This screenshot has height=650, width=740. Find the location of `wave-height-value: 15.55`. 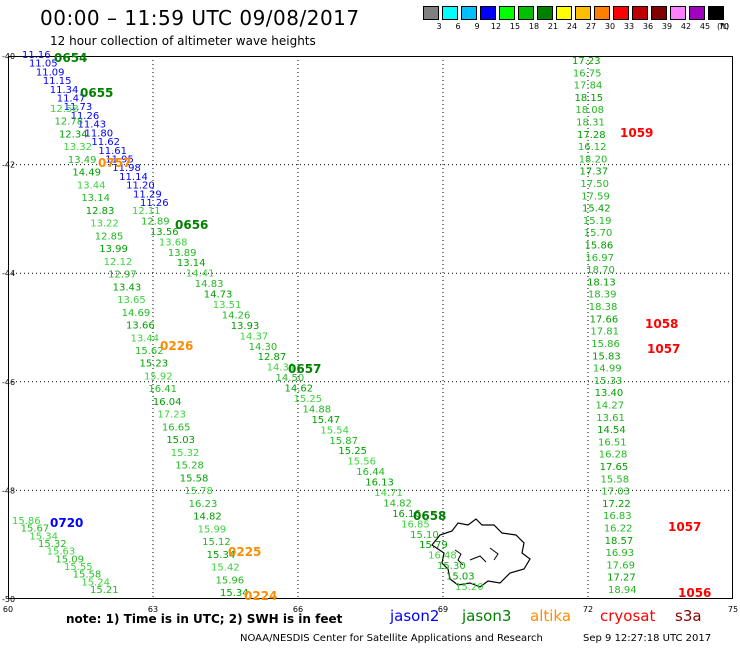

wave-height-value: 15.55 is located at coordinates (78, 567).